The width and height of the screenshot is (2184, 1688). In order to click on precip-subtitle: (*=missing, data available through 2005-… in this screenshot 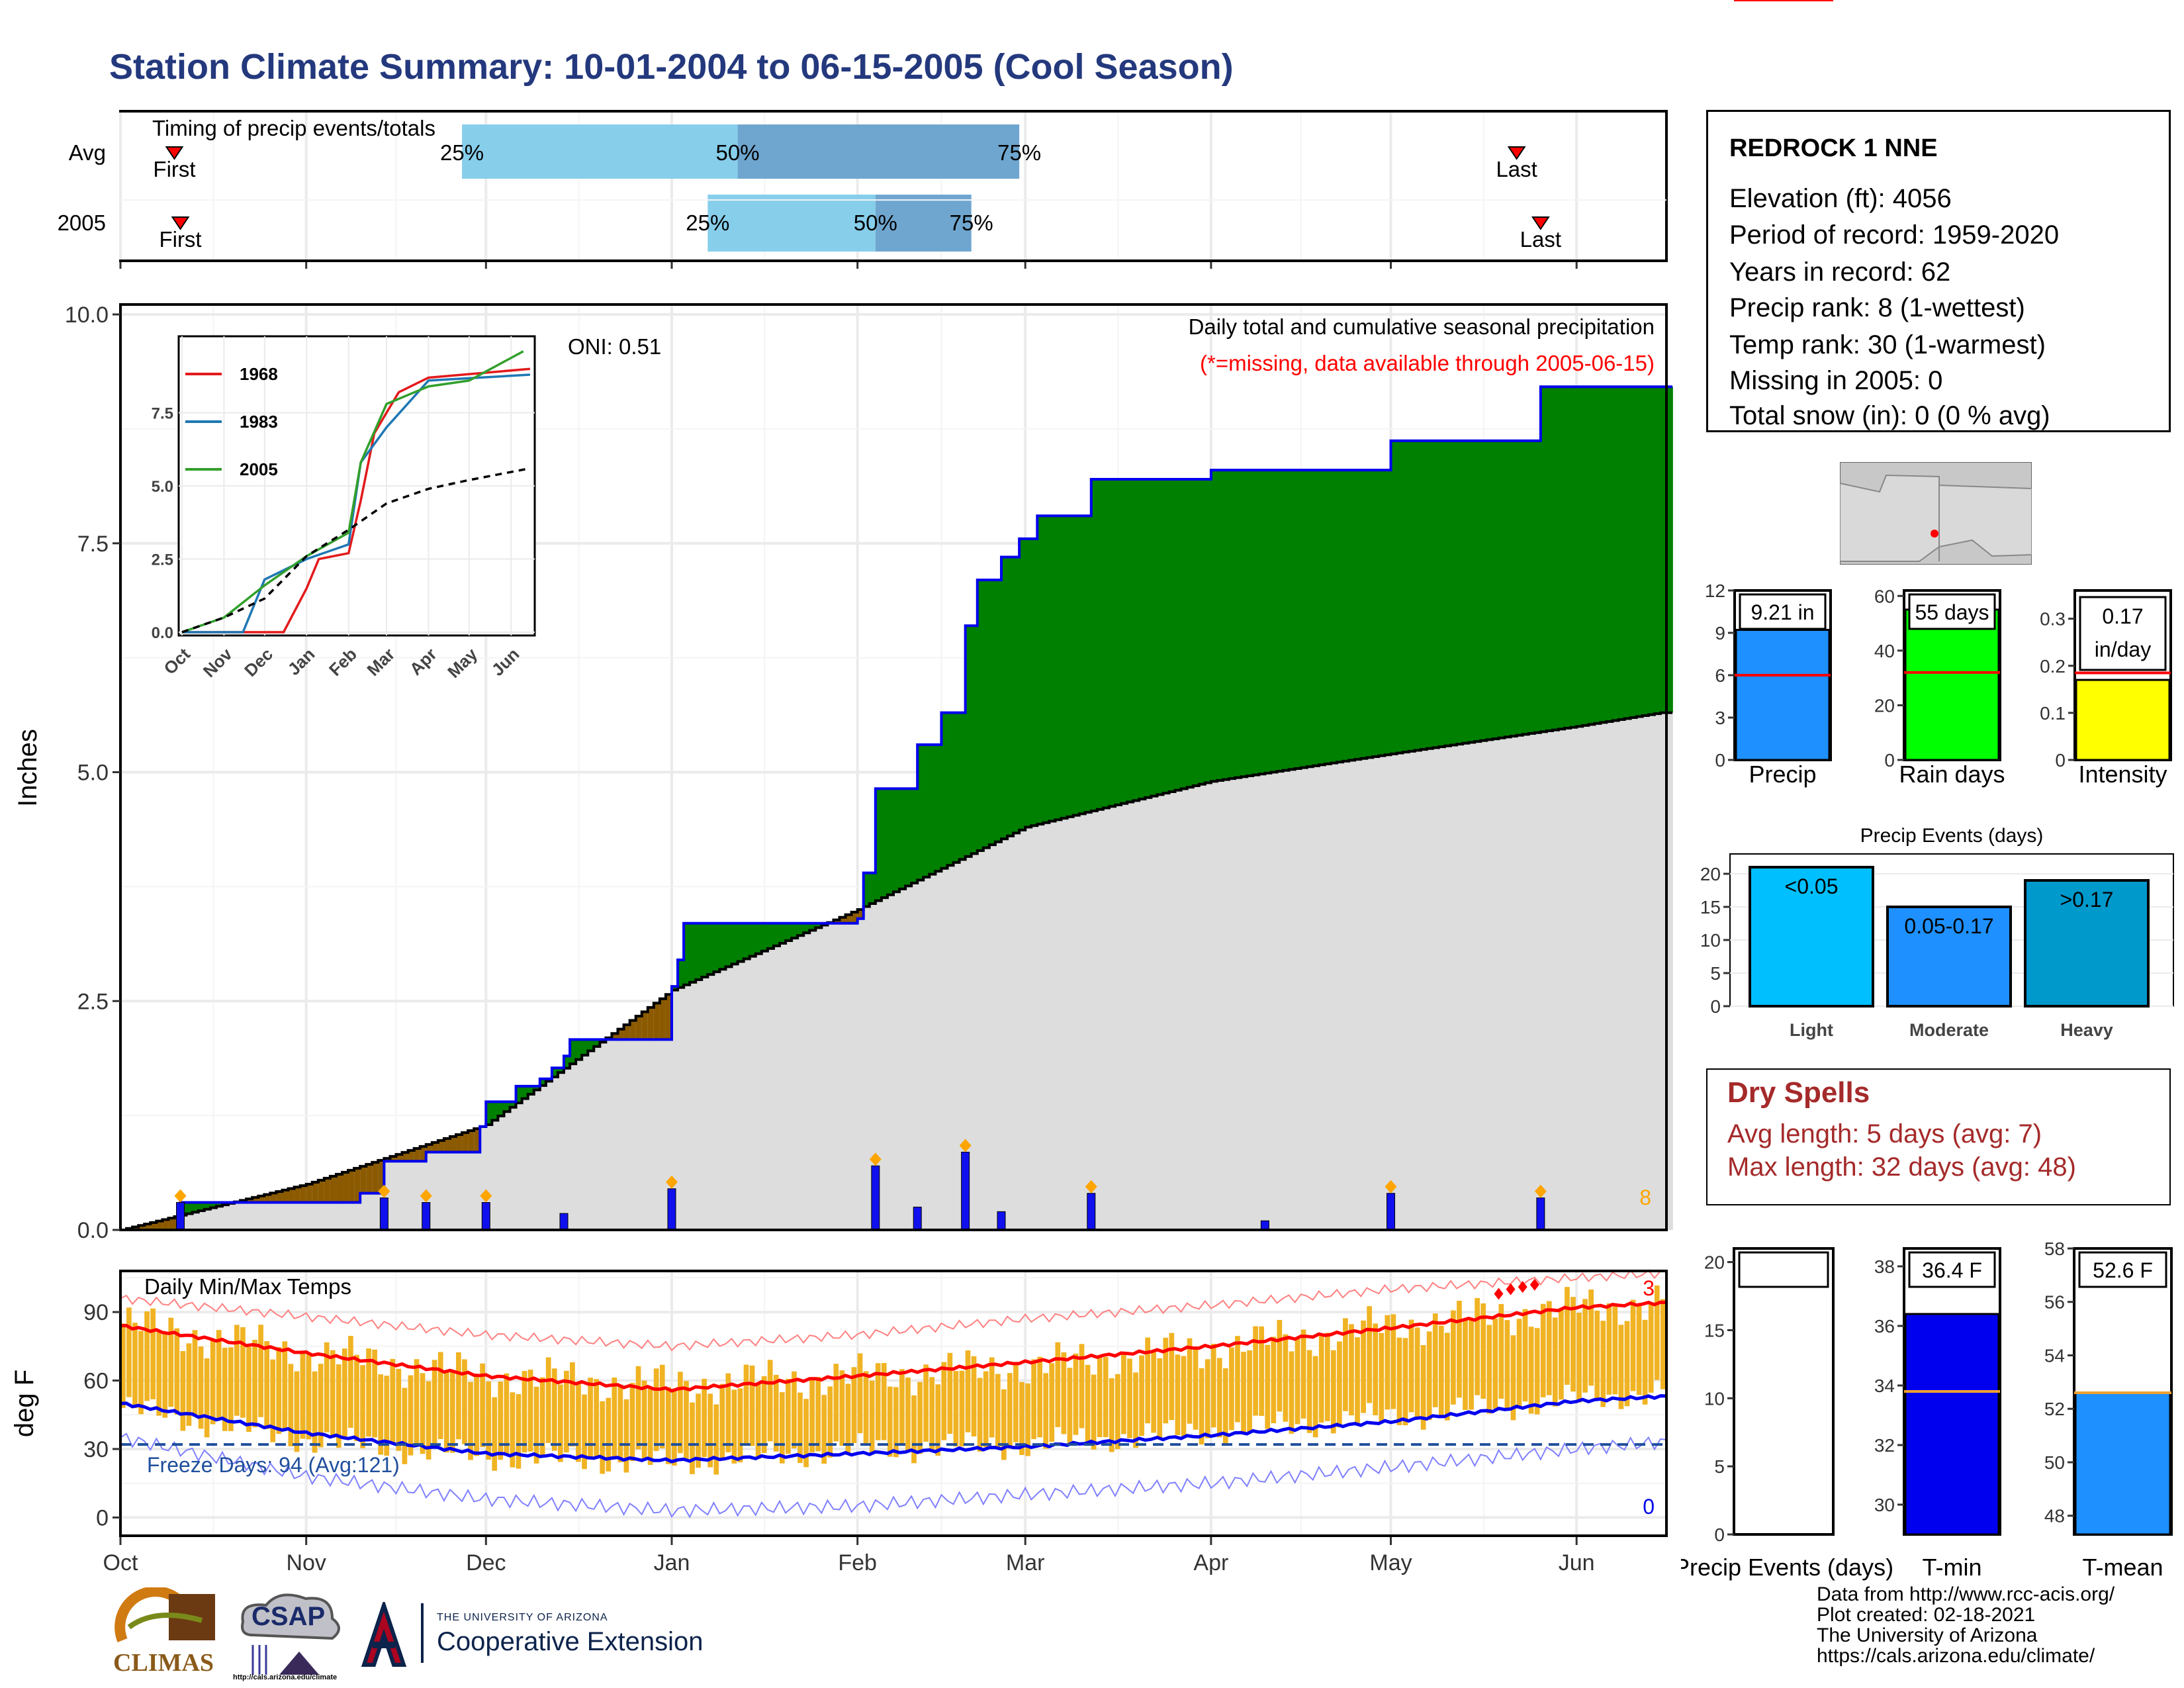, I will do `click(1427, 363)`.